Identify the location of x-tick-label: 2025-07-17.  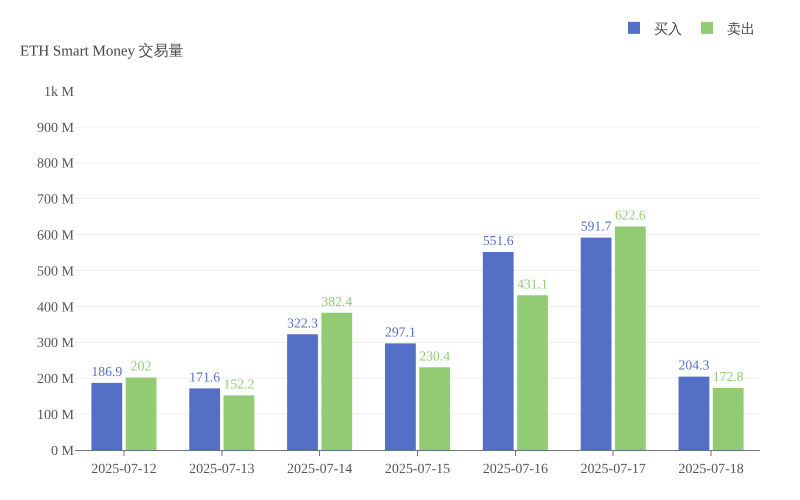
(613, 469).